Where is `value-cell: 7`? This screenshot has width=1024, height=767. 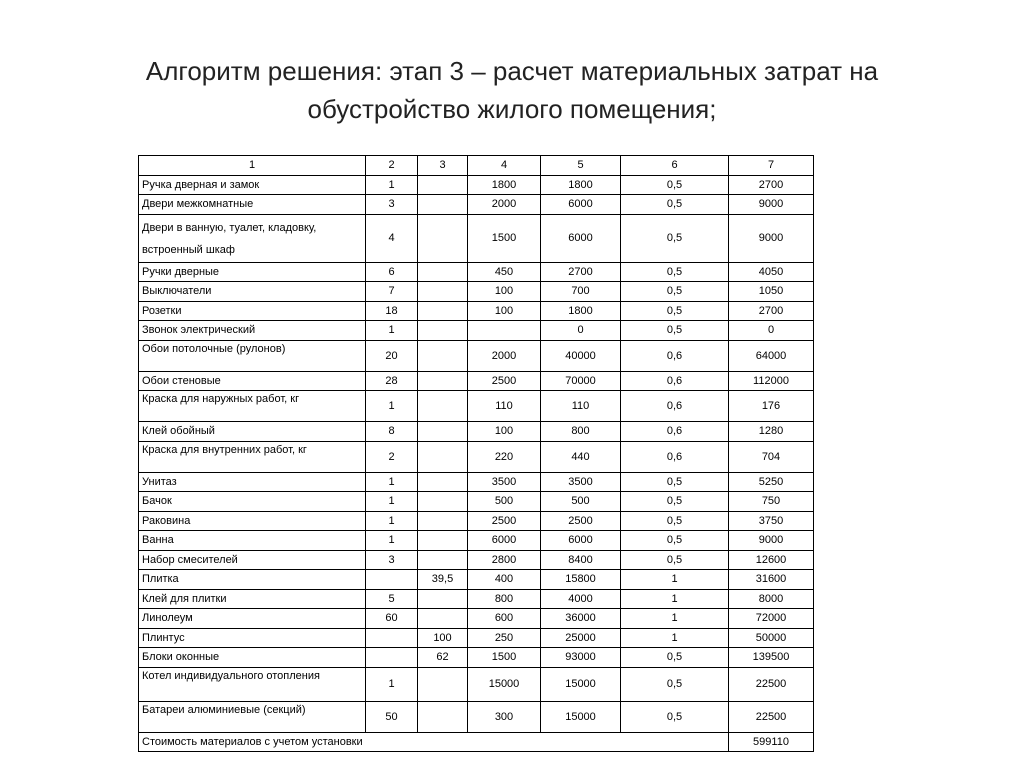 value-cell: 7 is located at coordinates (391, 291).